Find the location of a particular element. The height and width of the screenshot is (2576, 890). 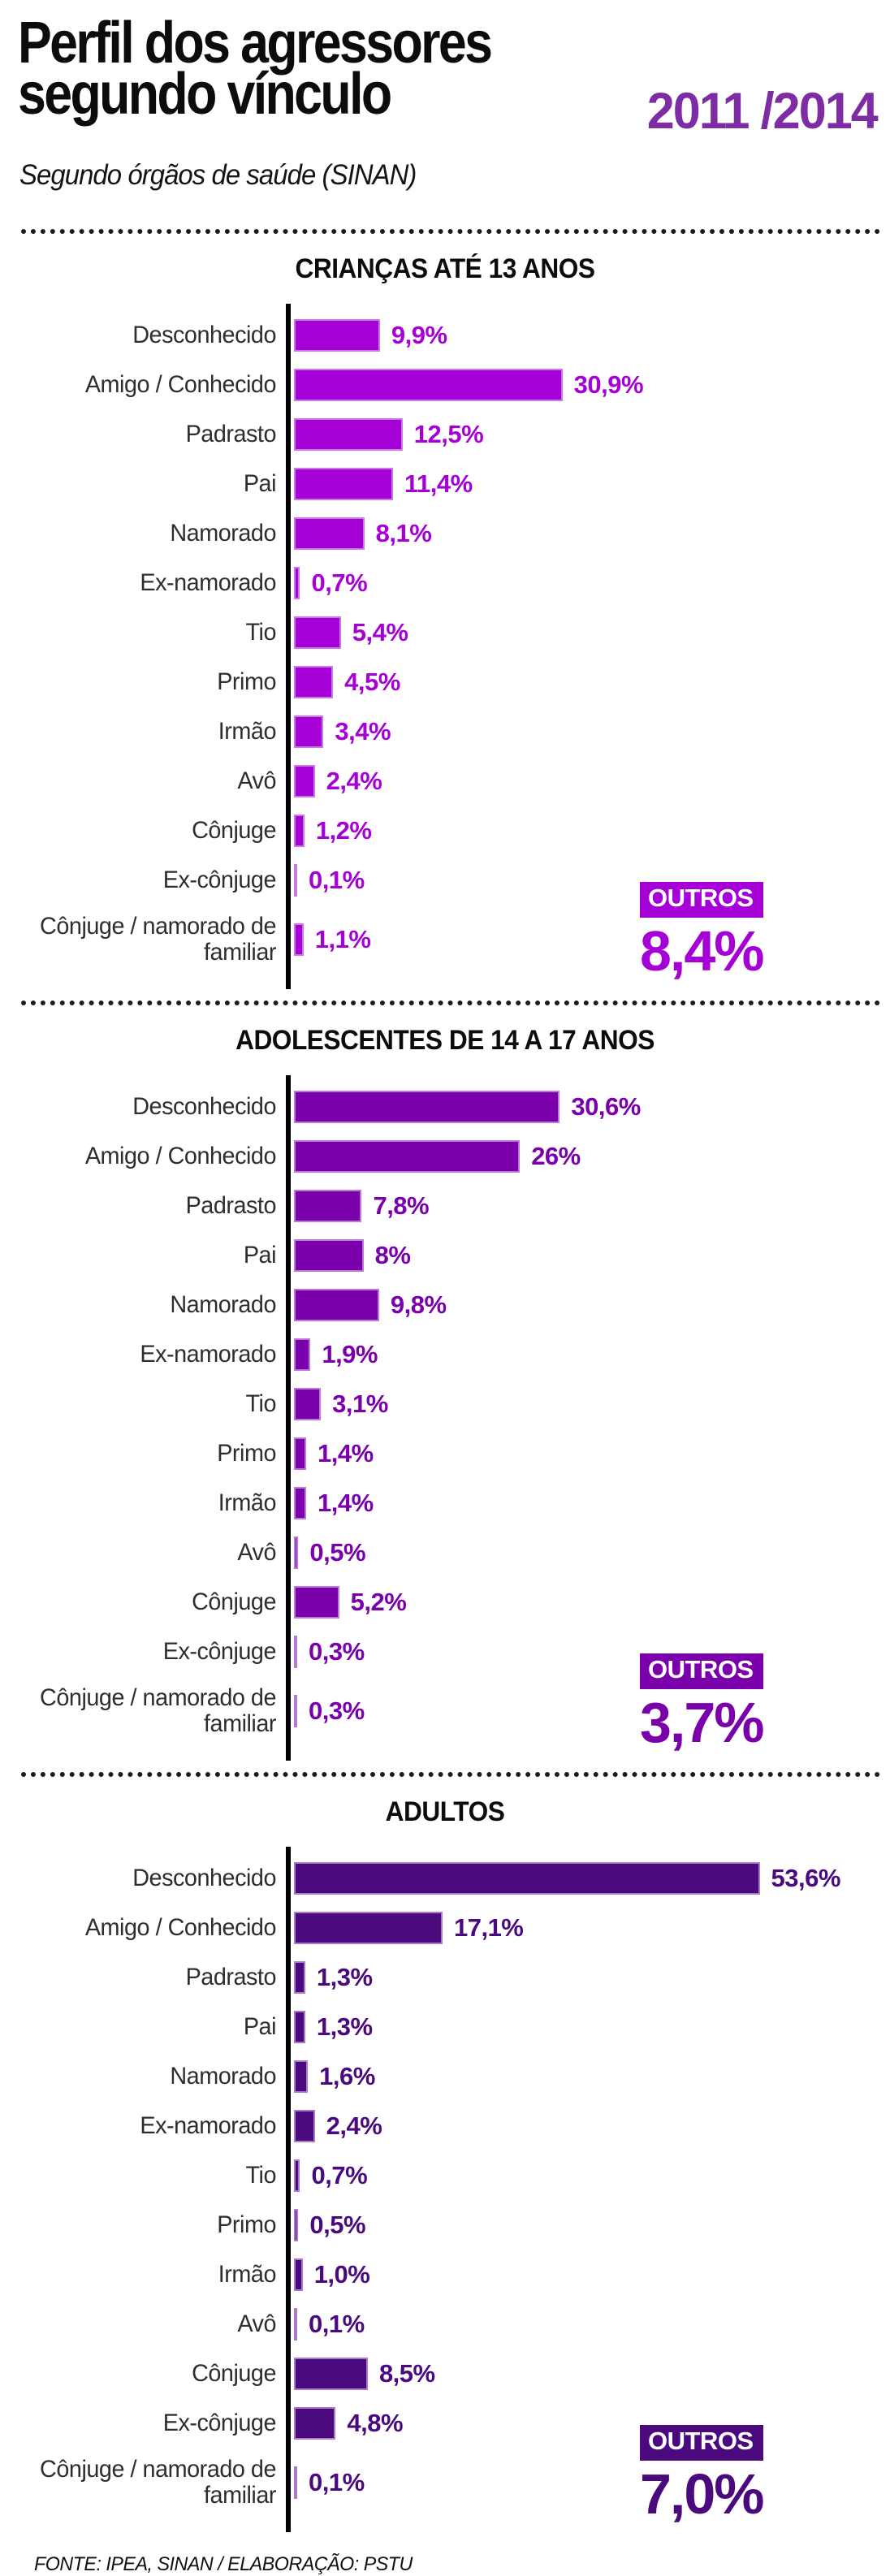

bar-row: Amigo / Conhecido 17,1% is located at coordinates (445, 1928).